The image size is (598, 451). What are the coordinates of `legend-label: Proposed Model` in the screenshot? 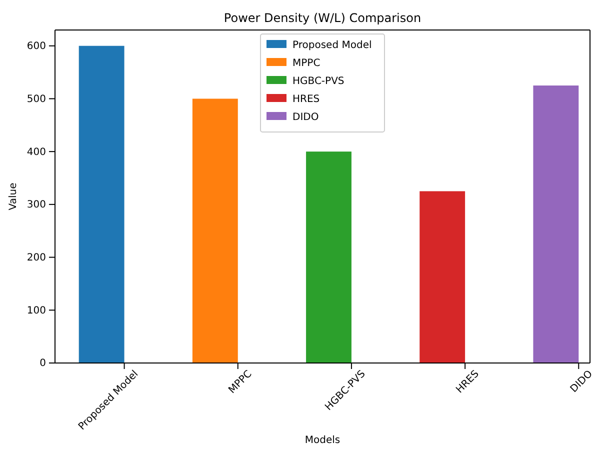 It's located at (332, 45).